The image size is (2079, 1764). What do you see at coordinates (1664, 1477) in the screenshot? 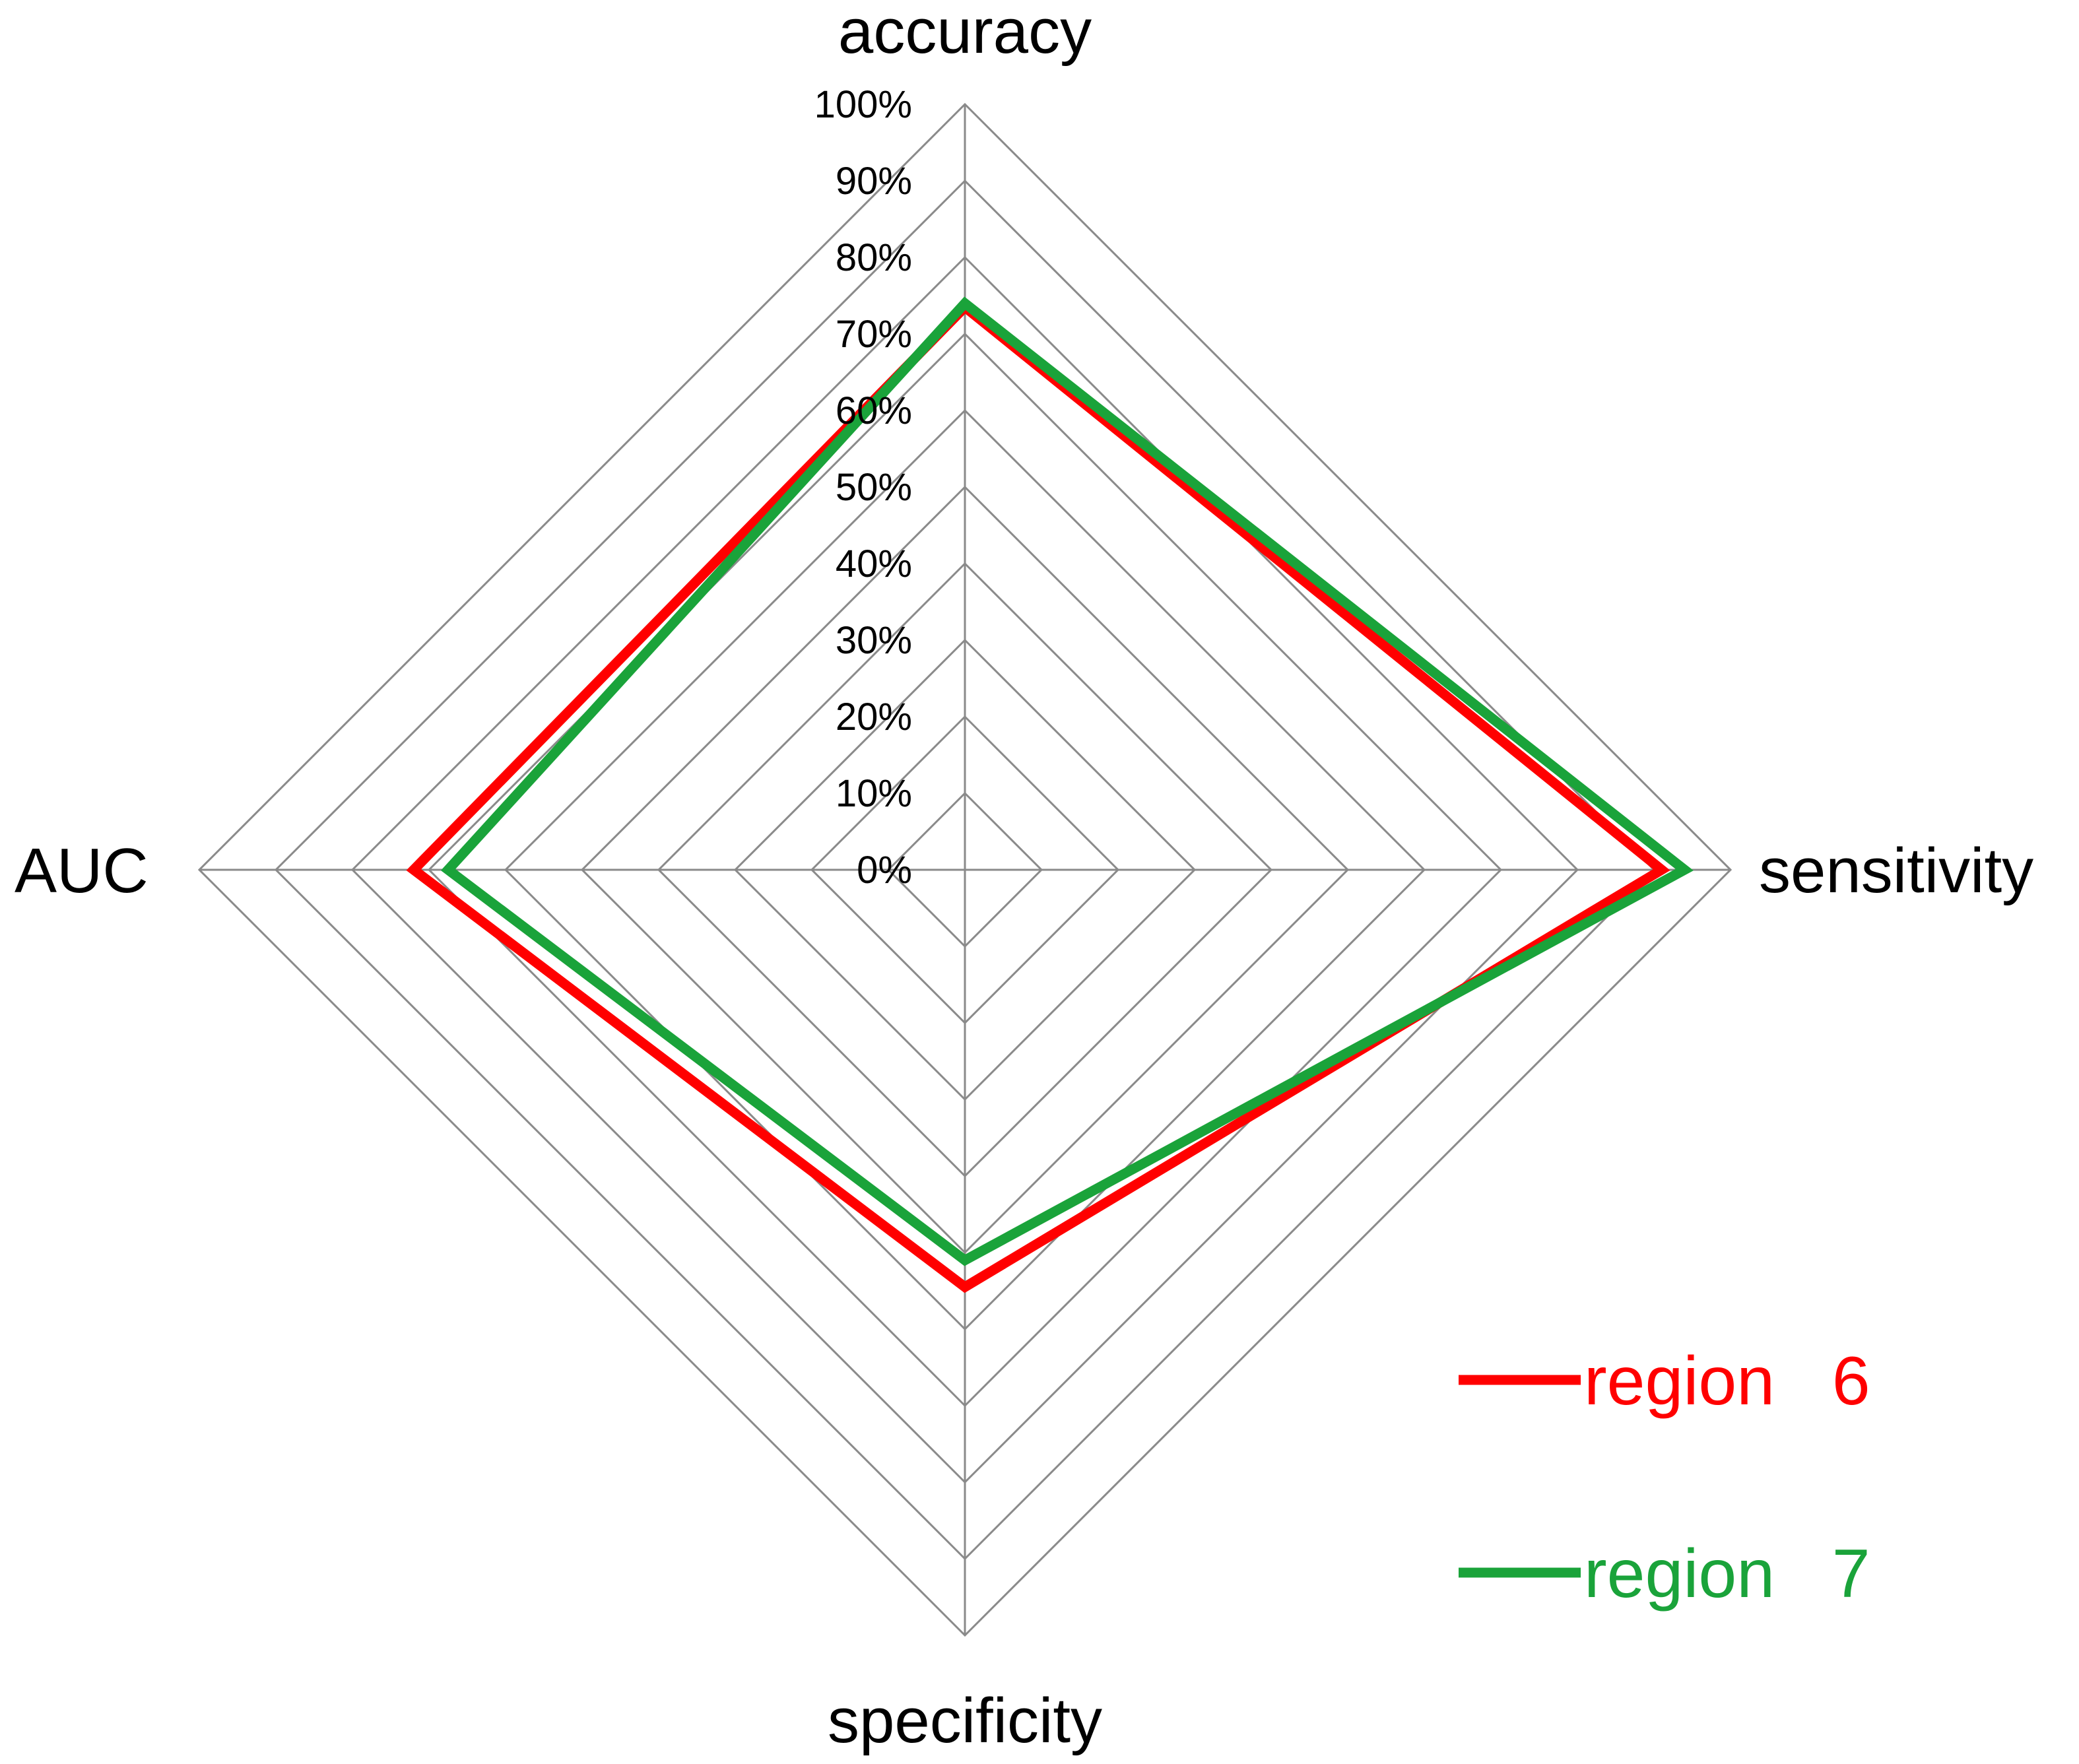
I see `legend: region 6 region 7` at bounding box center [1664, 1477].